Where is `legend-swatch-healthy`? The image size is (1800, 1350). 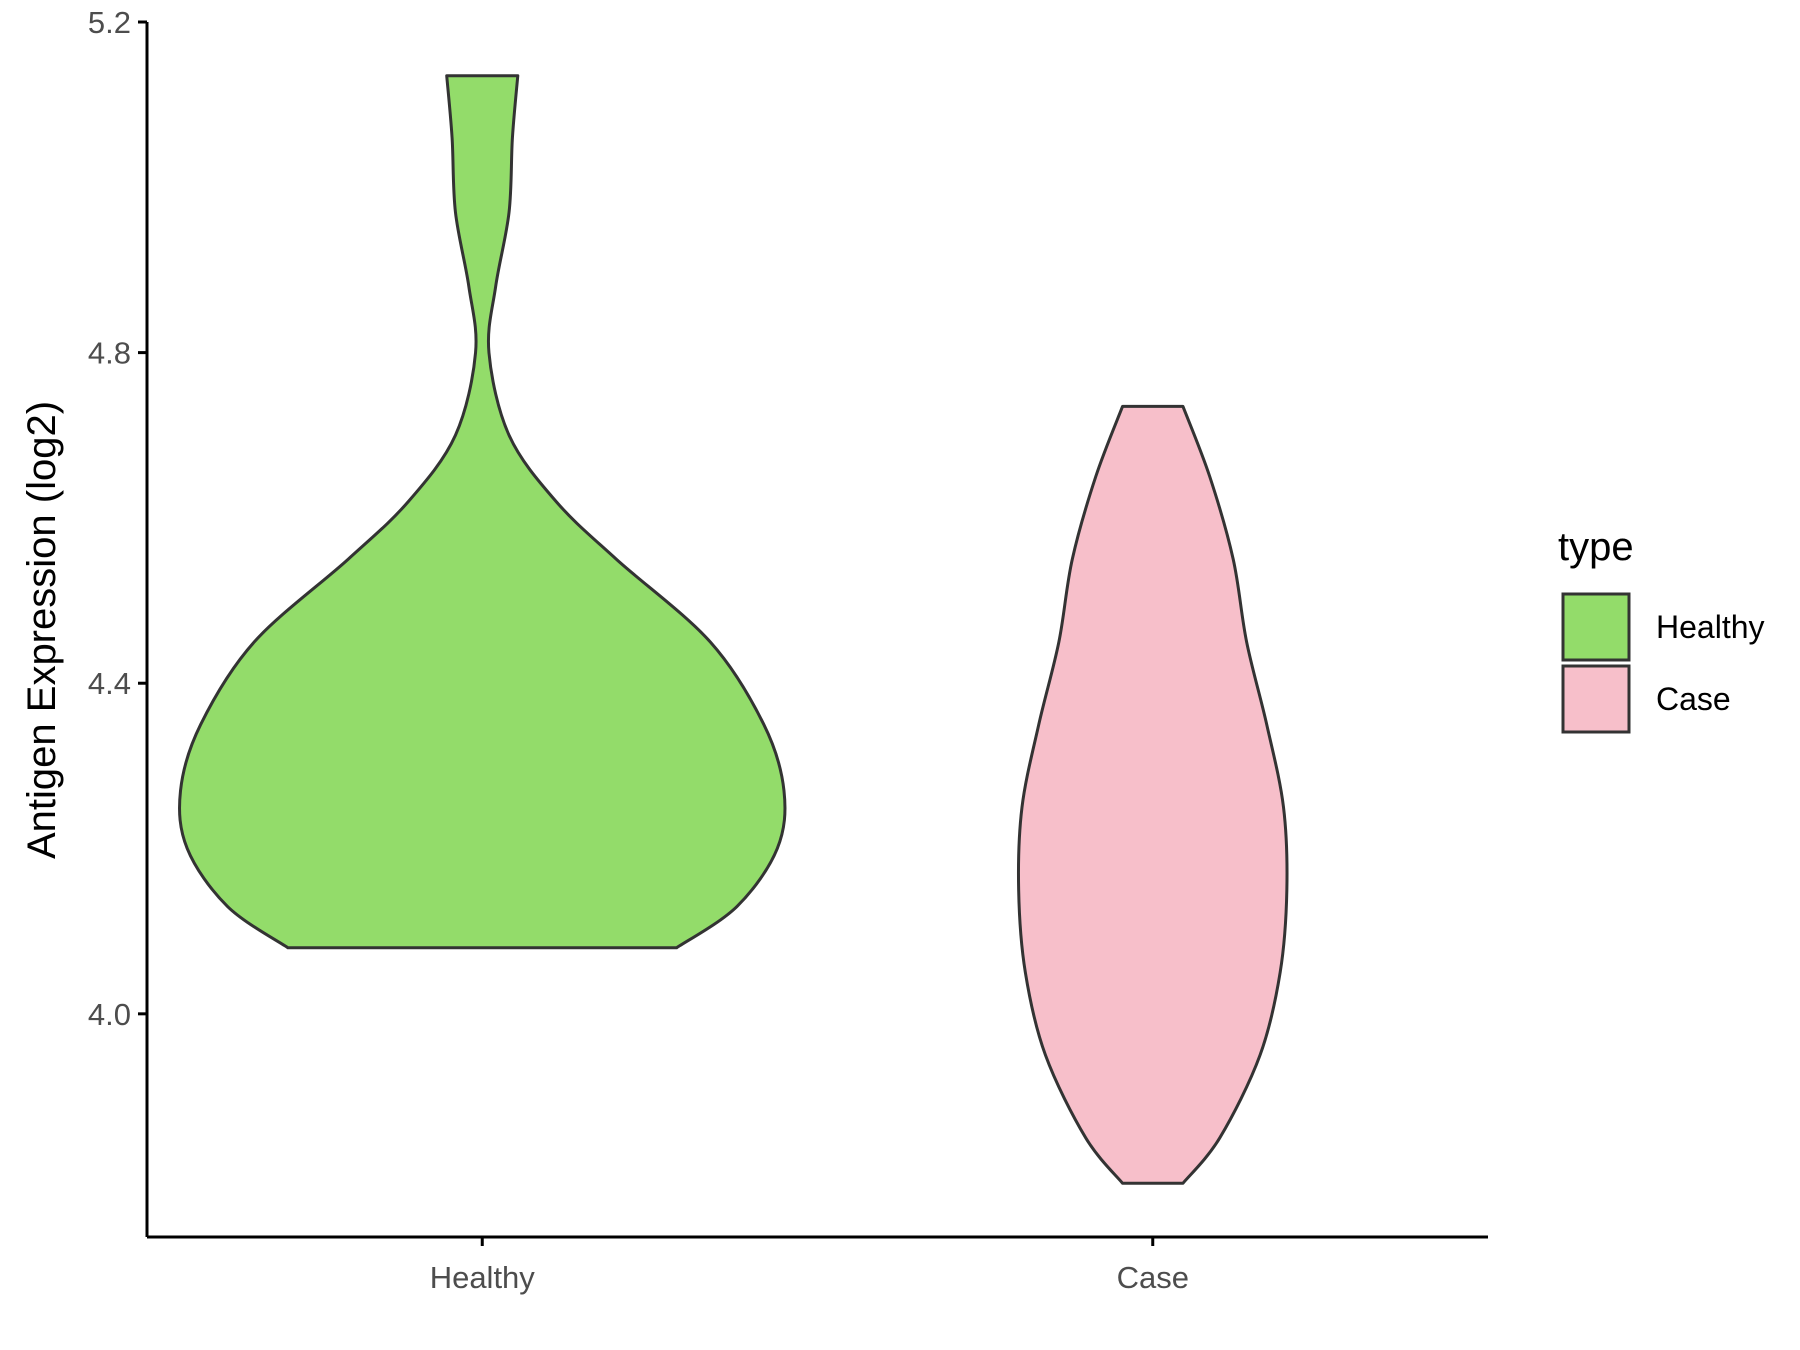
legend-swatch-healthy is located at coordinates (1596, 627).